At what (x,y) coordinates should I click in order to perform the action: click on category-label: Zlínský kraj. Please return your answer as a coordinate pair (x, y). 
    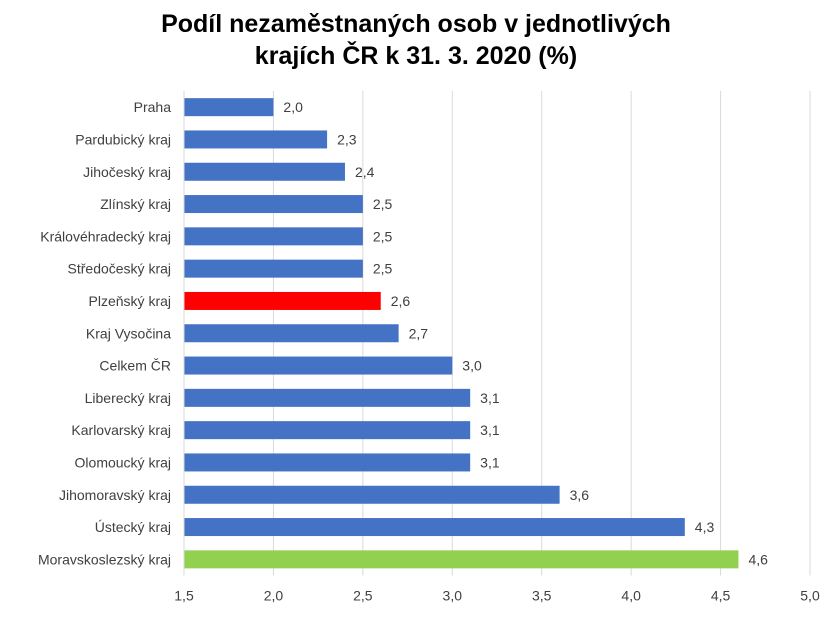
    Looking at the image, I should click on (135, 204).